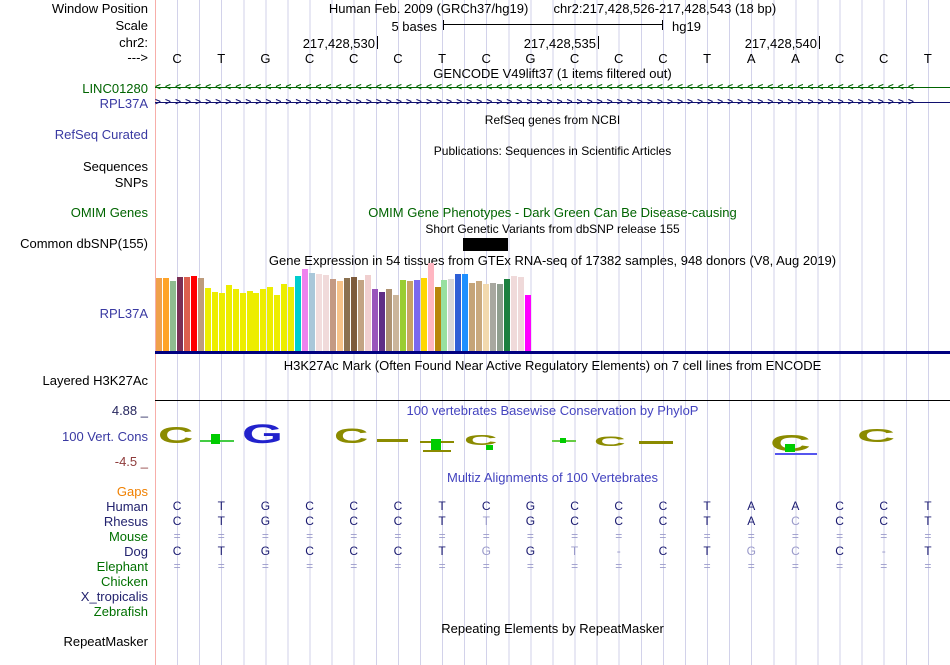 This screenshot has height=665, width=950. What do you see at coordinates (136, 551) in the screenshot?
I see `species-label-dog: Dog` at bounding box center [136, 551].